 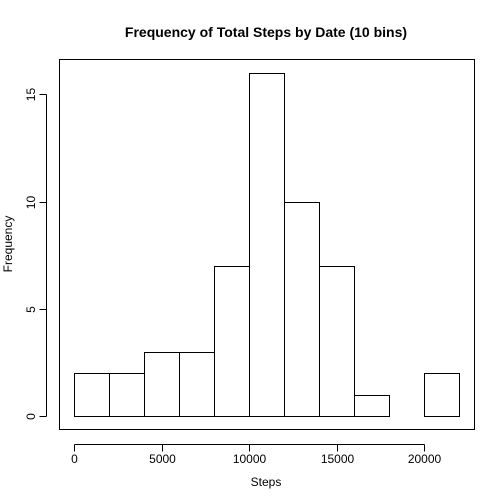 What do you see at coordinates (31, 95) in the screenshot?
I see `y-tick-label: 15` at bounding box center [31, 95].